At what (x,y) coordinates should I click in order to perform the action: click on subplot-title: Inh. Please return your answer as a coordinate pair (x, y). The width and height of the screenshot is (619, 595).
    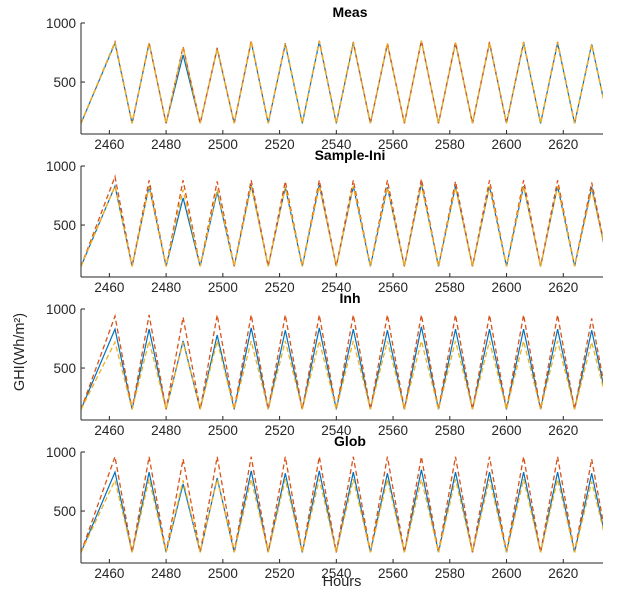
    Looking at the image, I should click on (350, 298).